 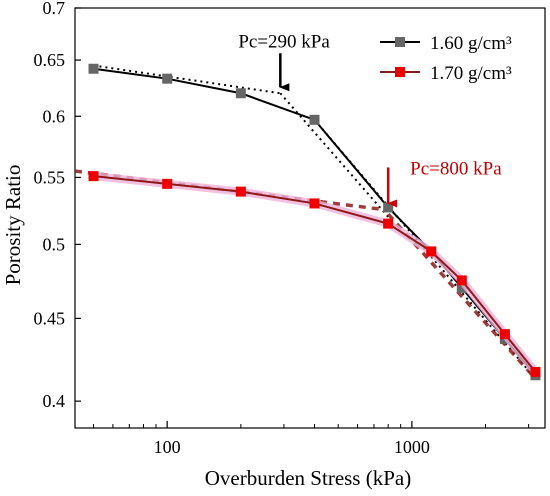 What do you see at coordinates (284, 41) in the screenshot?
I see `annotation-label: Pc=290 kPa` at bounding box center [284, 41].